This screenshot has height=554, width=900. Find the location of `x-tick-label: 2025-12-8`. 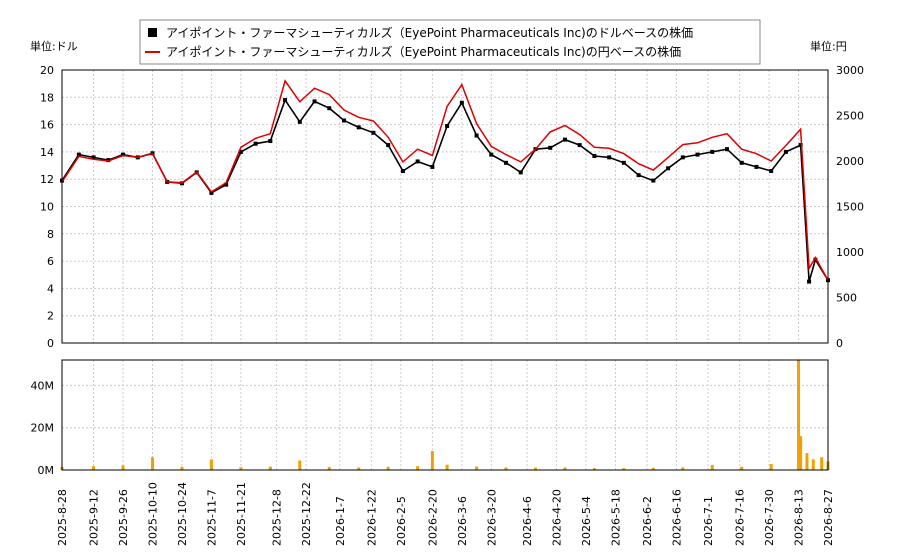

x-tick-label: 2025-12-8 is located at coordinates (277, 517).